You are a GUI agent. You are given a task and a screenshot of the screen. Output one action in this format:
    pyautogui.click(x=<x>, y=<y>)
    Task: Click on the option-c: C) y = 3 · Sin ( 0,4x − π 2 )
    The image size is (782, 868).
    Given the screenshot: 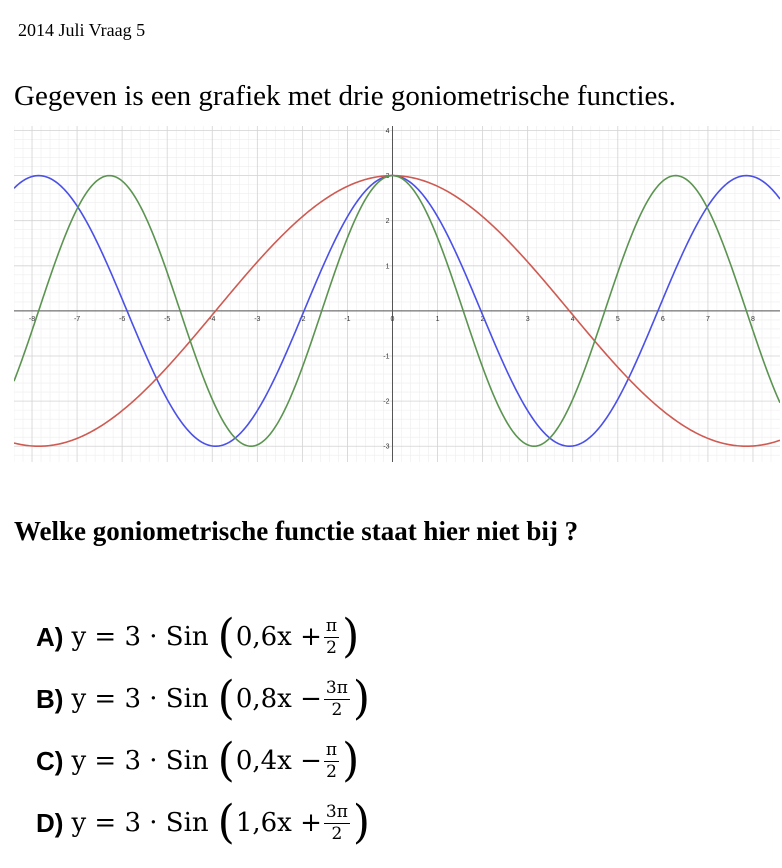 What is the action you would take?
    pyautogui.click(x=203, y=761)
    